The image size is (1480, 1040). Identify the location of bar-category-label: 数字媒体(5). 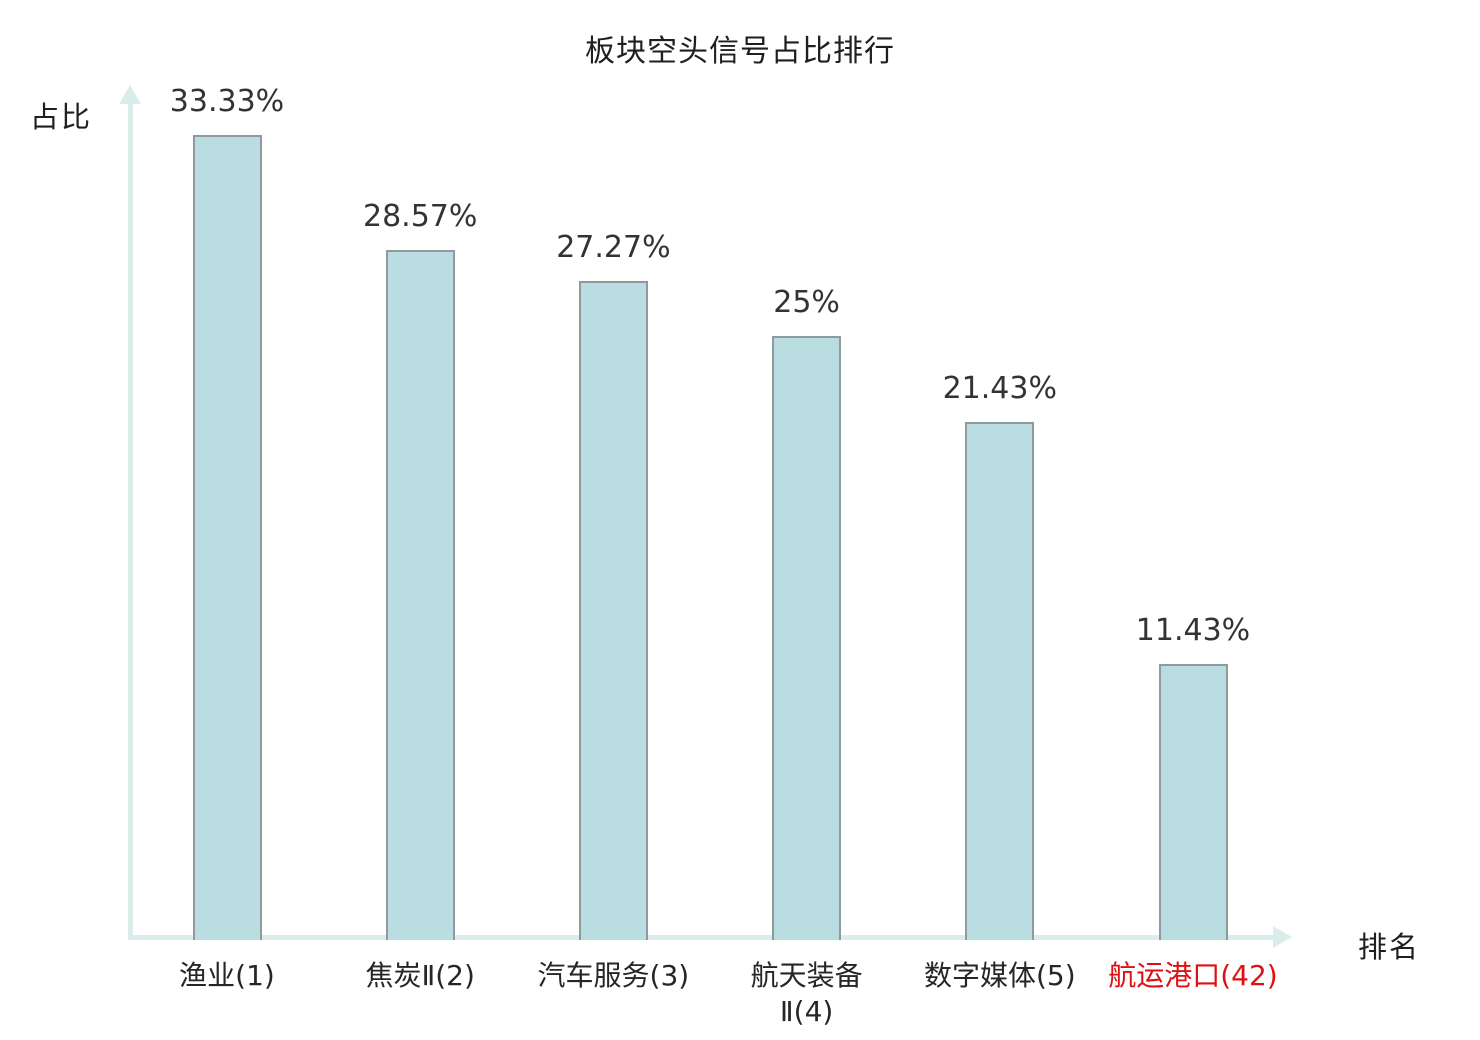
(999, 975).